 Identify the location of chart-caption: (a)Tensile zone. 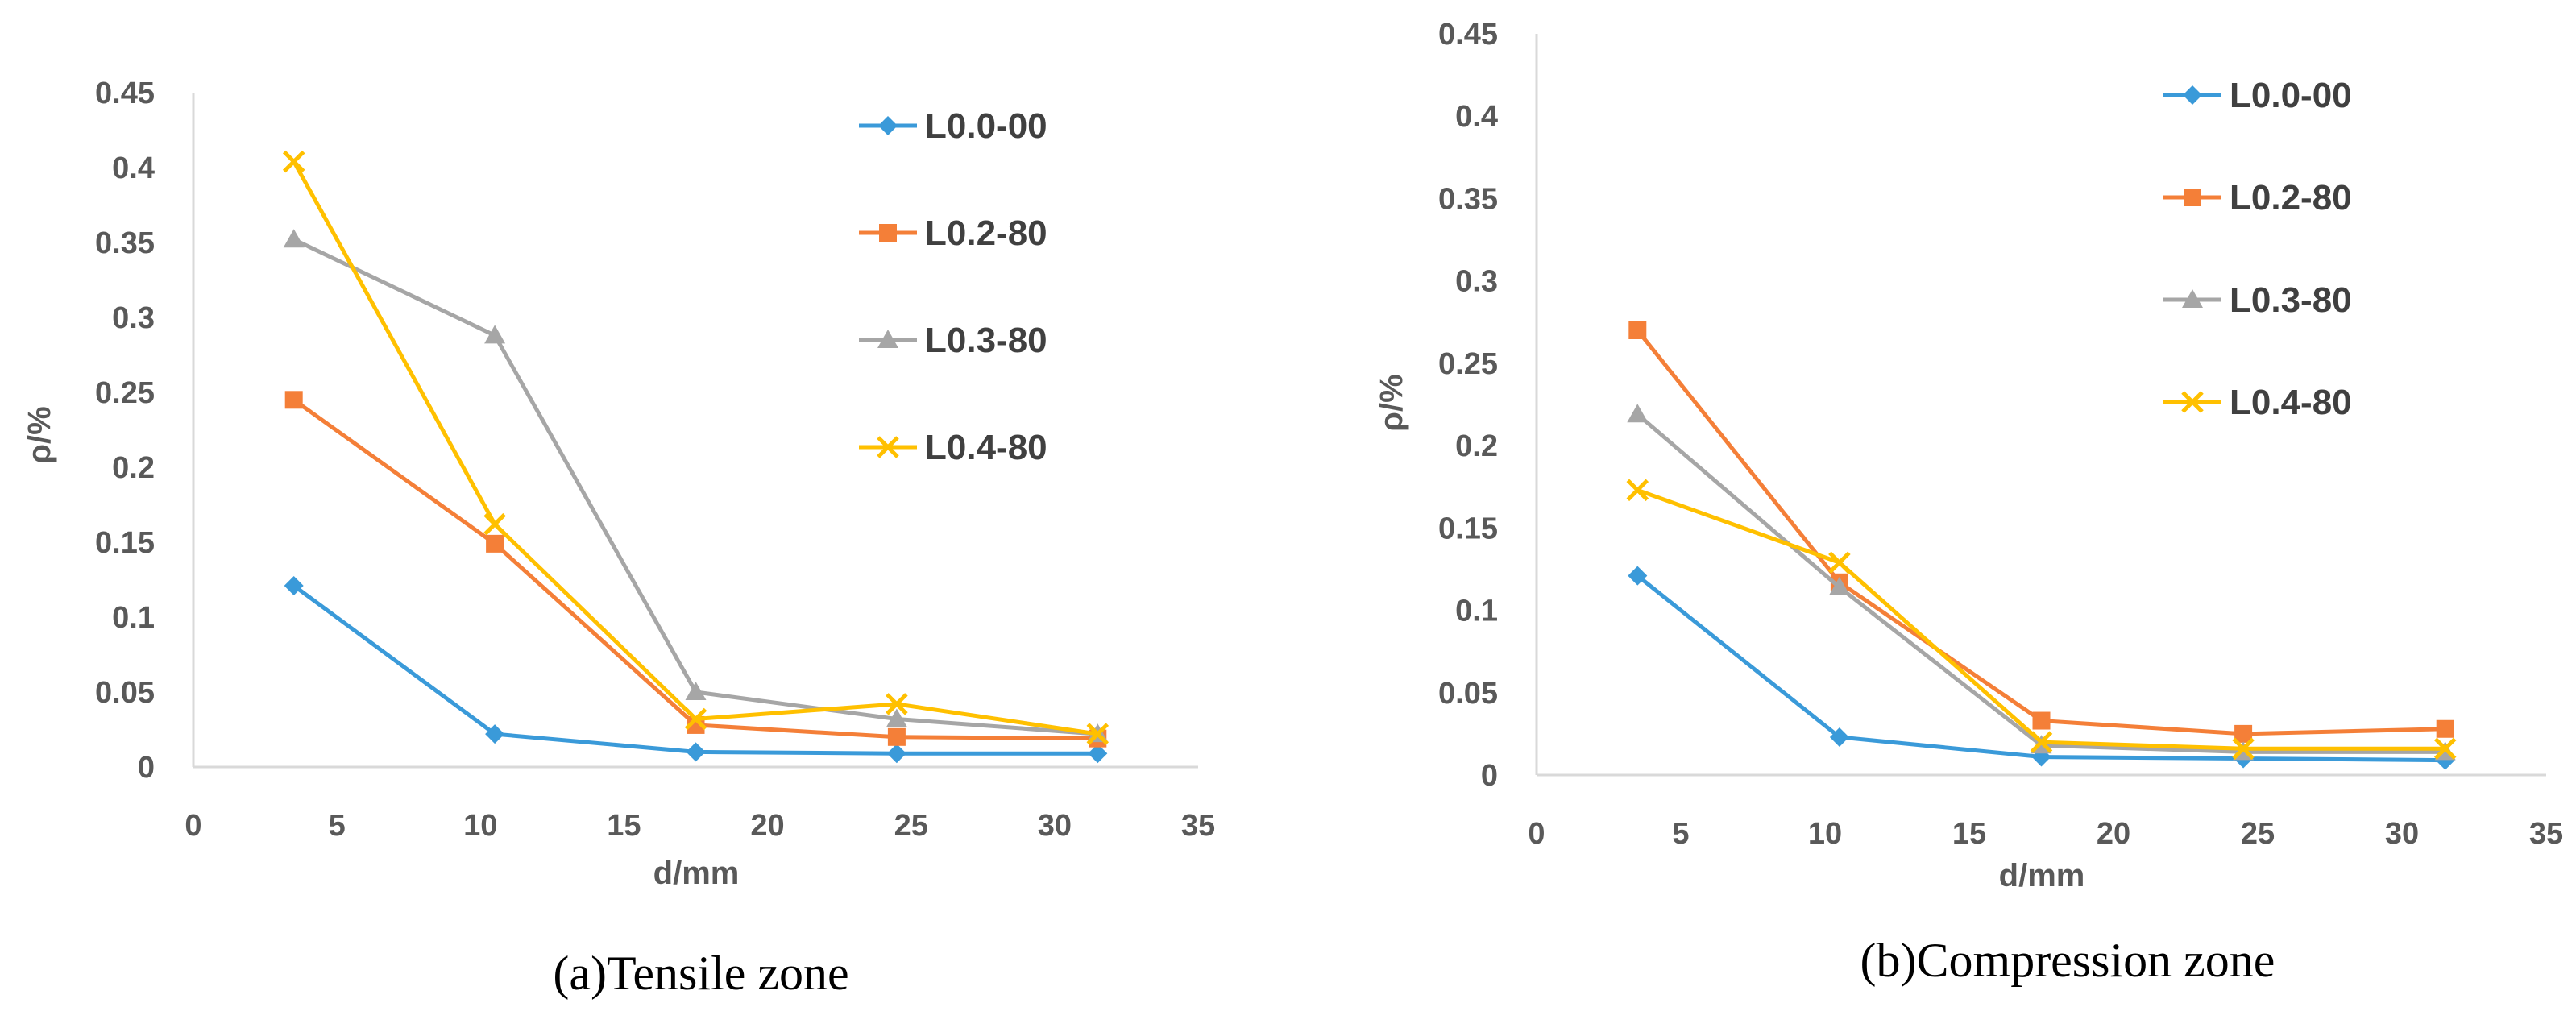
(700, 973).